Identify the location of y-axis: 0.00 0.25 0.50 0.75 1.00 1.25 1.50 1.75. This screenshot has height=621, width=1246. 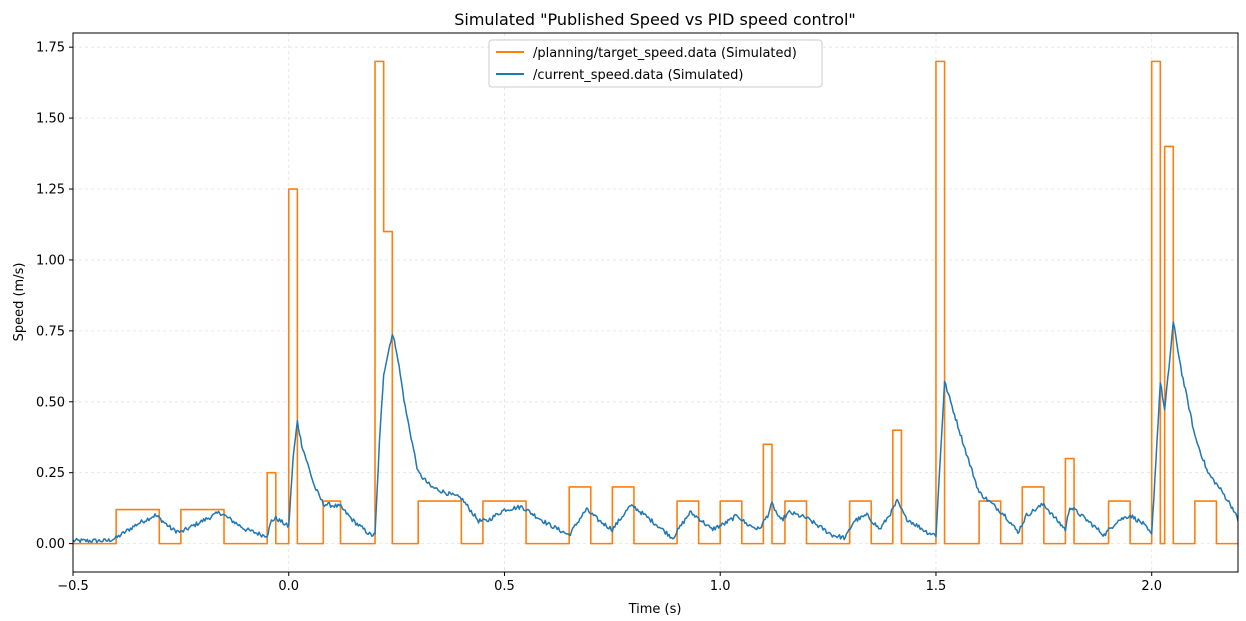
(54, 296).